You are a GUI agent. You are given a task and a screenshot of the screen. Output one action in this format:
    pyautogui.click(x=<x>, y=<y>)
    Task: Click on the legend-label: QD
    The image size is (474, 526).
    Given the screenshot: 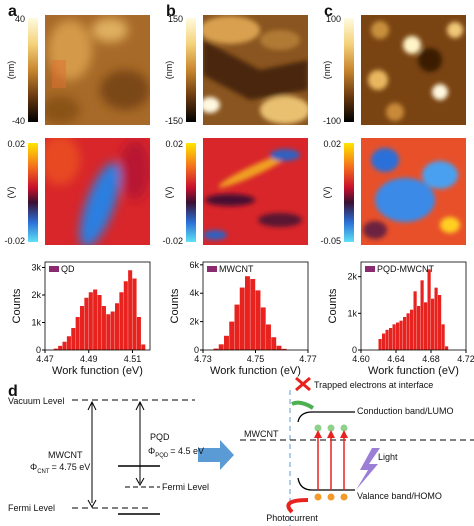 What is the action you would take?
    pyautogui.click(x=68, y=269)
    